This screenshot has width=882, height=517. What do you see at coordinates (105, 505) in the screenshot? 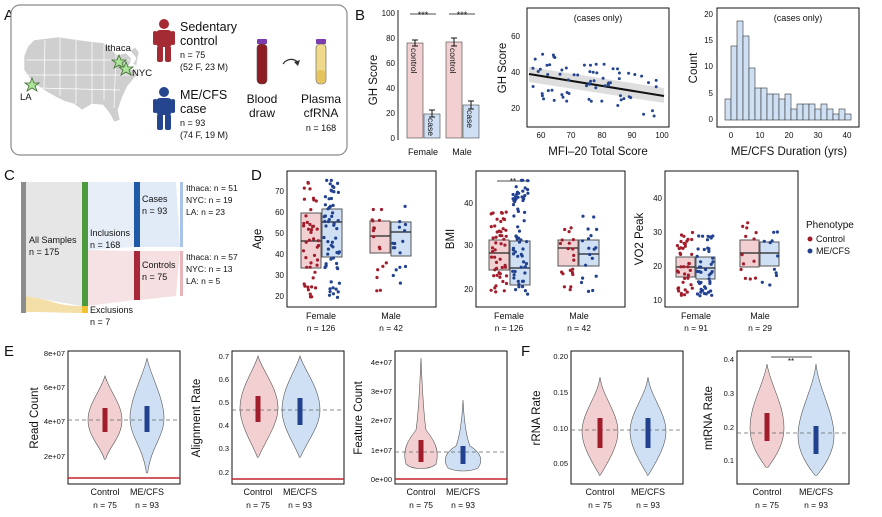
I see `read-n-control: n = 75` at bounding box center [105, 505].